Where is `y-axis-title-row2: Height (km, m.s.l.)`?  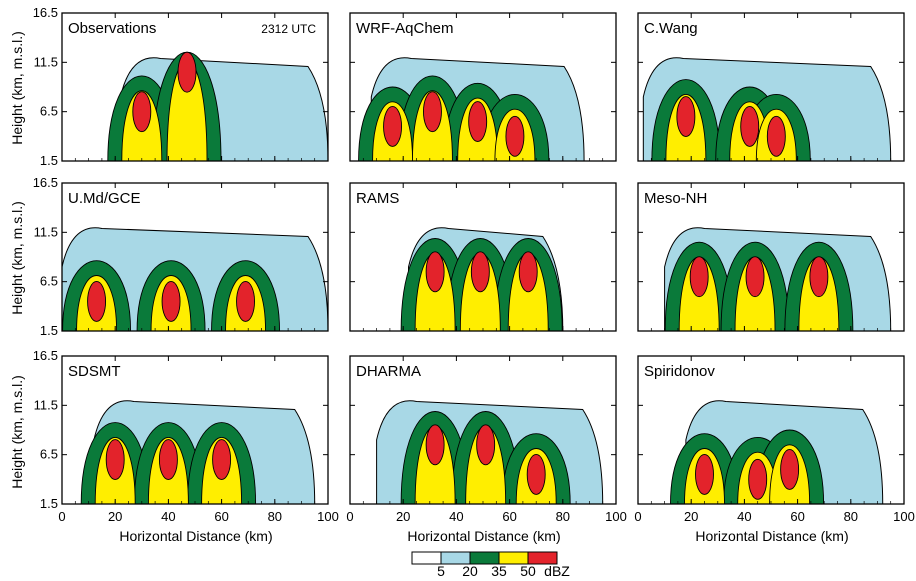 y-axis-title-row2: Height (km, m.s.l.) is located at coordinates (17, 258).